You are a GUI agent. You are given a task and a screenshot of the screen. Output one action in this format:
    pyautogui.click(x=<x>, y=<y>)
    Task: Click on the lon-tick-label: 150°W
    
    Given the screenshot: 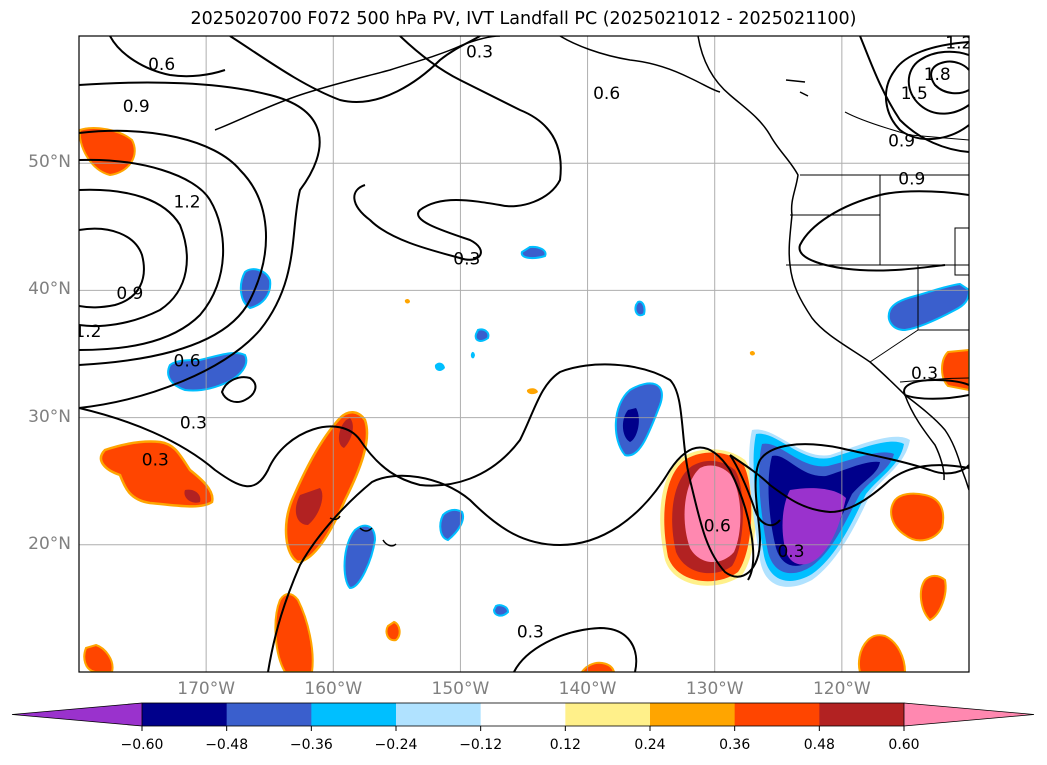 What is the action you would take?
    pyautogui.click(x=460, y=689)
    